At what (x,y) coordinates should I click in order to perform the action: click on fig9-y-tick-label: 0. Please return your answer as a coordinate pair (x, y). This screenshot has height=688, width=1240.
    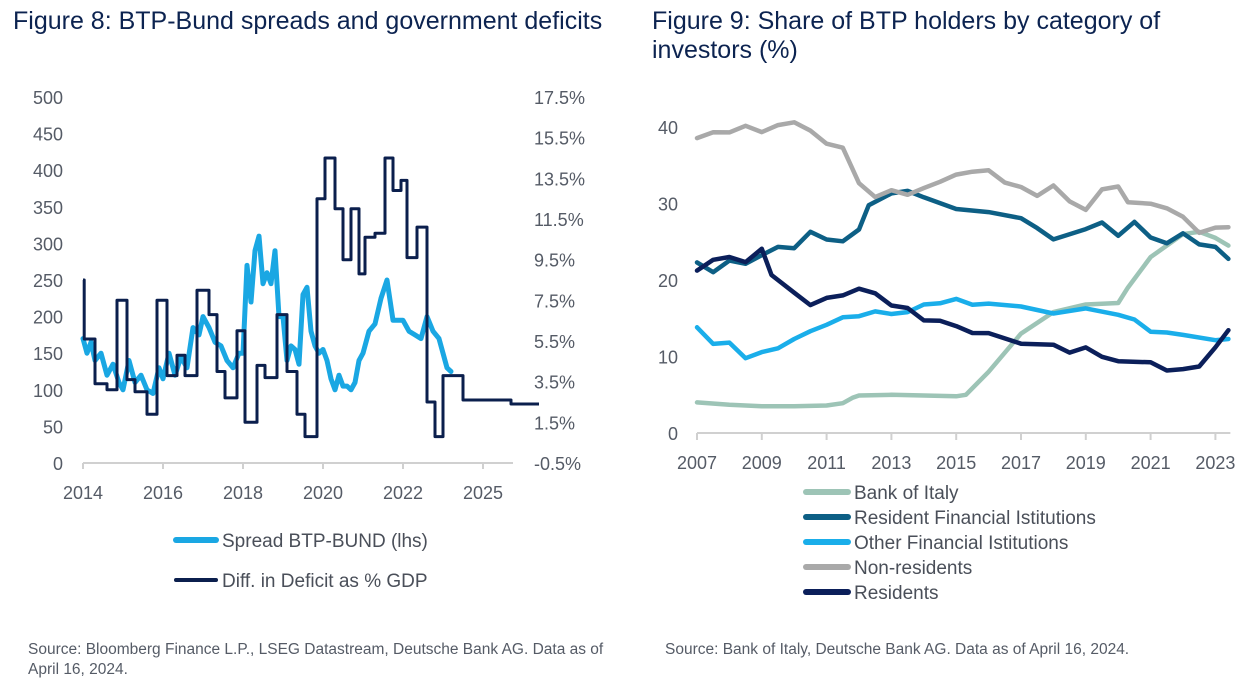
    Looking at the image, I should click on (673, 434).